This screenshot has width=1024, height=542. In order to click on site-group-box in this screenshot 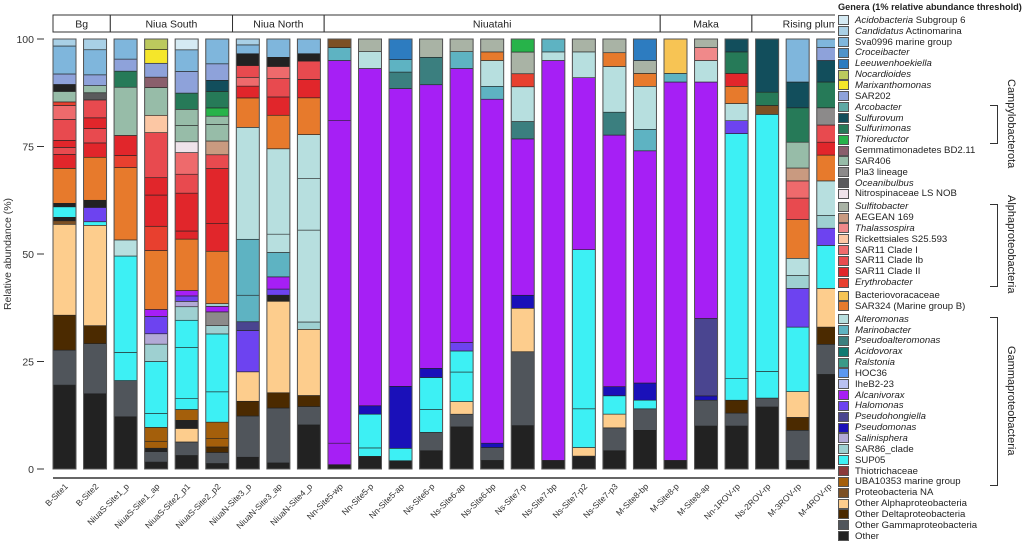, I will do `click(793, 23)`.